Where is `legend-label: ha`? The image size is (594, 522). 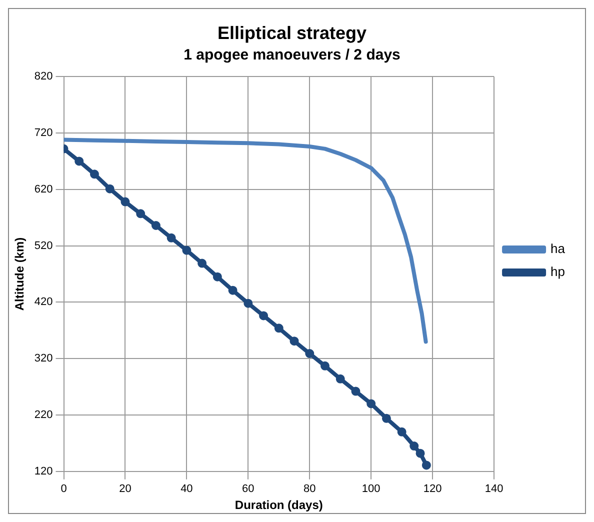 legend-label: ha is located at coordinates (558, 248).